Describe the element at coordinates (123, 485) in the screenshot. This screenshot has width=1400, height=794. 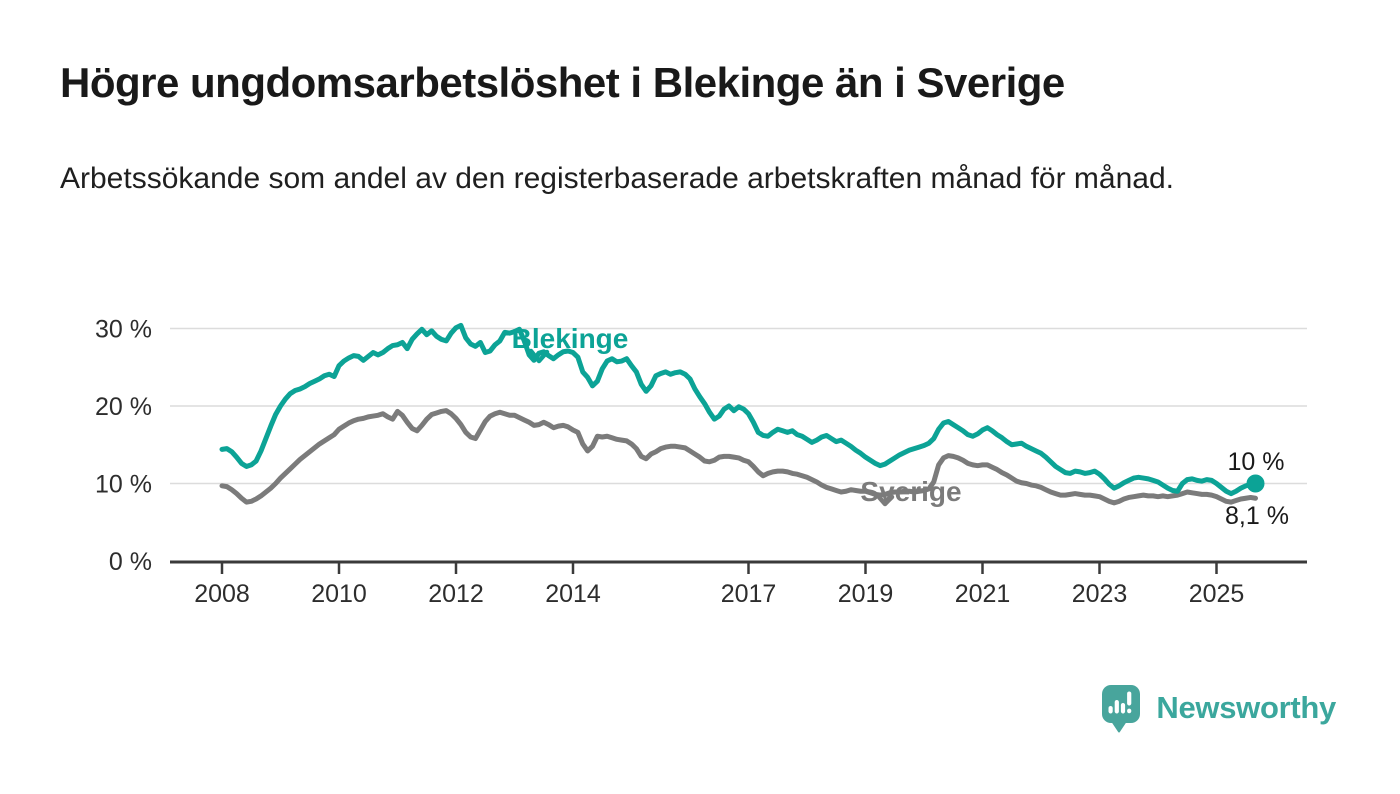
I see `y-tick-label-10: 10 %` at that location.